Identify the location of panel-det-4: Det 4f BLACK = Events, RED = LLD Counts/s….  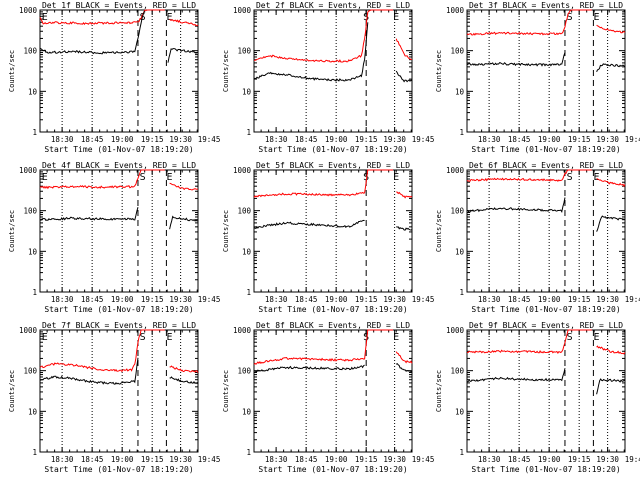
(114, 237).